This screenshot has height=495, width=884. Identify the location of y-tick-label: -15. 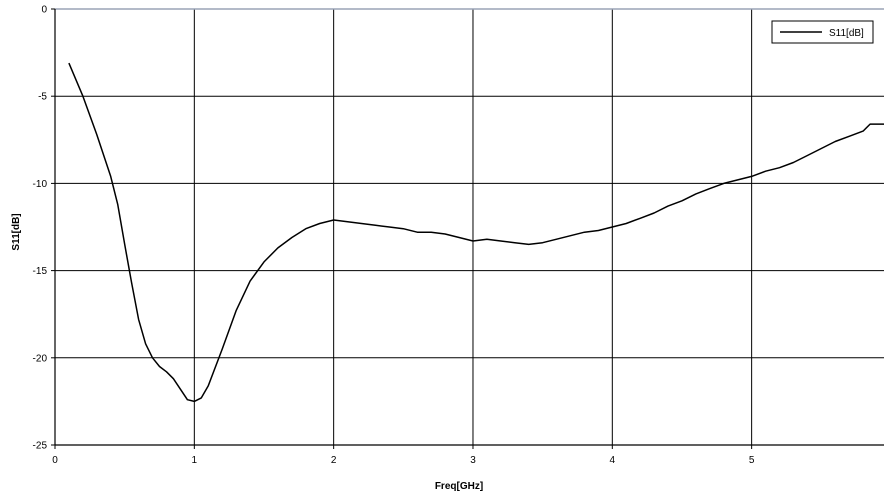
(40, 271).